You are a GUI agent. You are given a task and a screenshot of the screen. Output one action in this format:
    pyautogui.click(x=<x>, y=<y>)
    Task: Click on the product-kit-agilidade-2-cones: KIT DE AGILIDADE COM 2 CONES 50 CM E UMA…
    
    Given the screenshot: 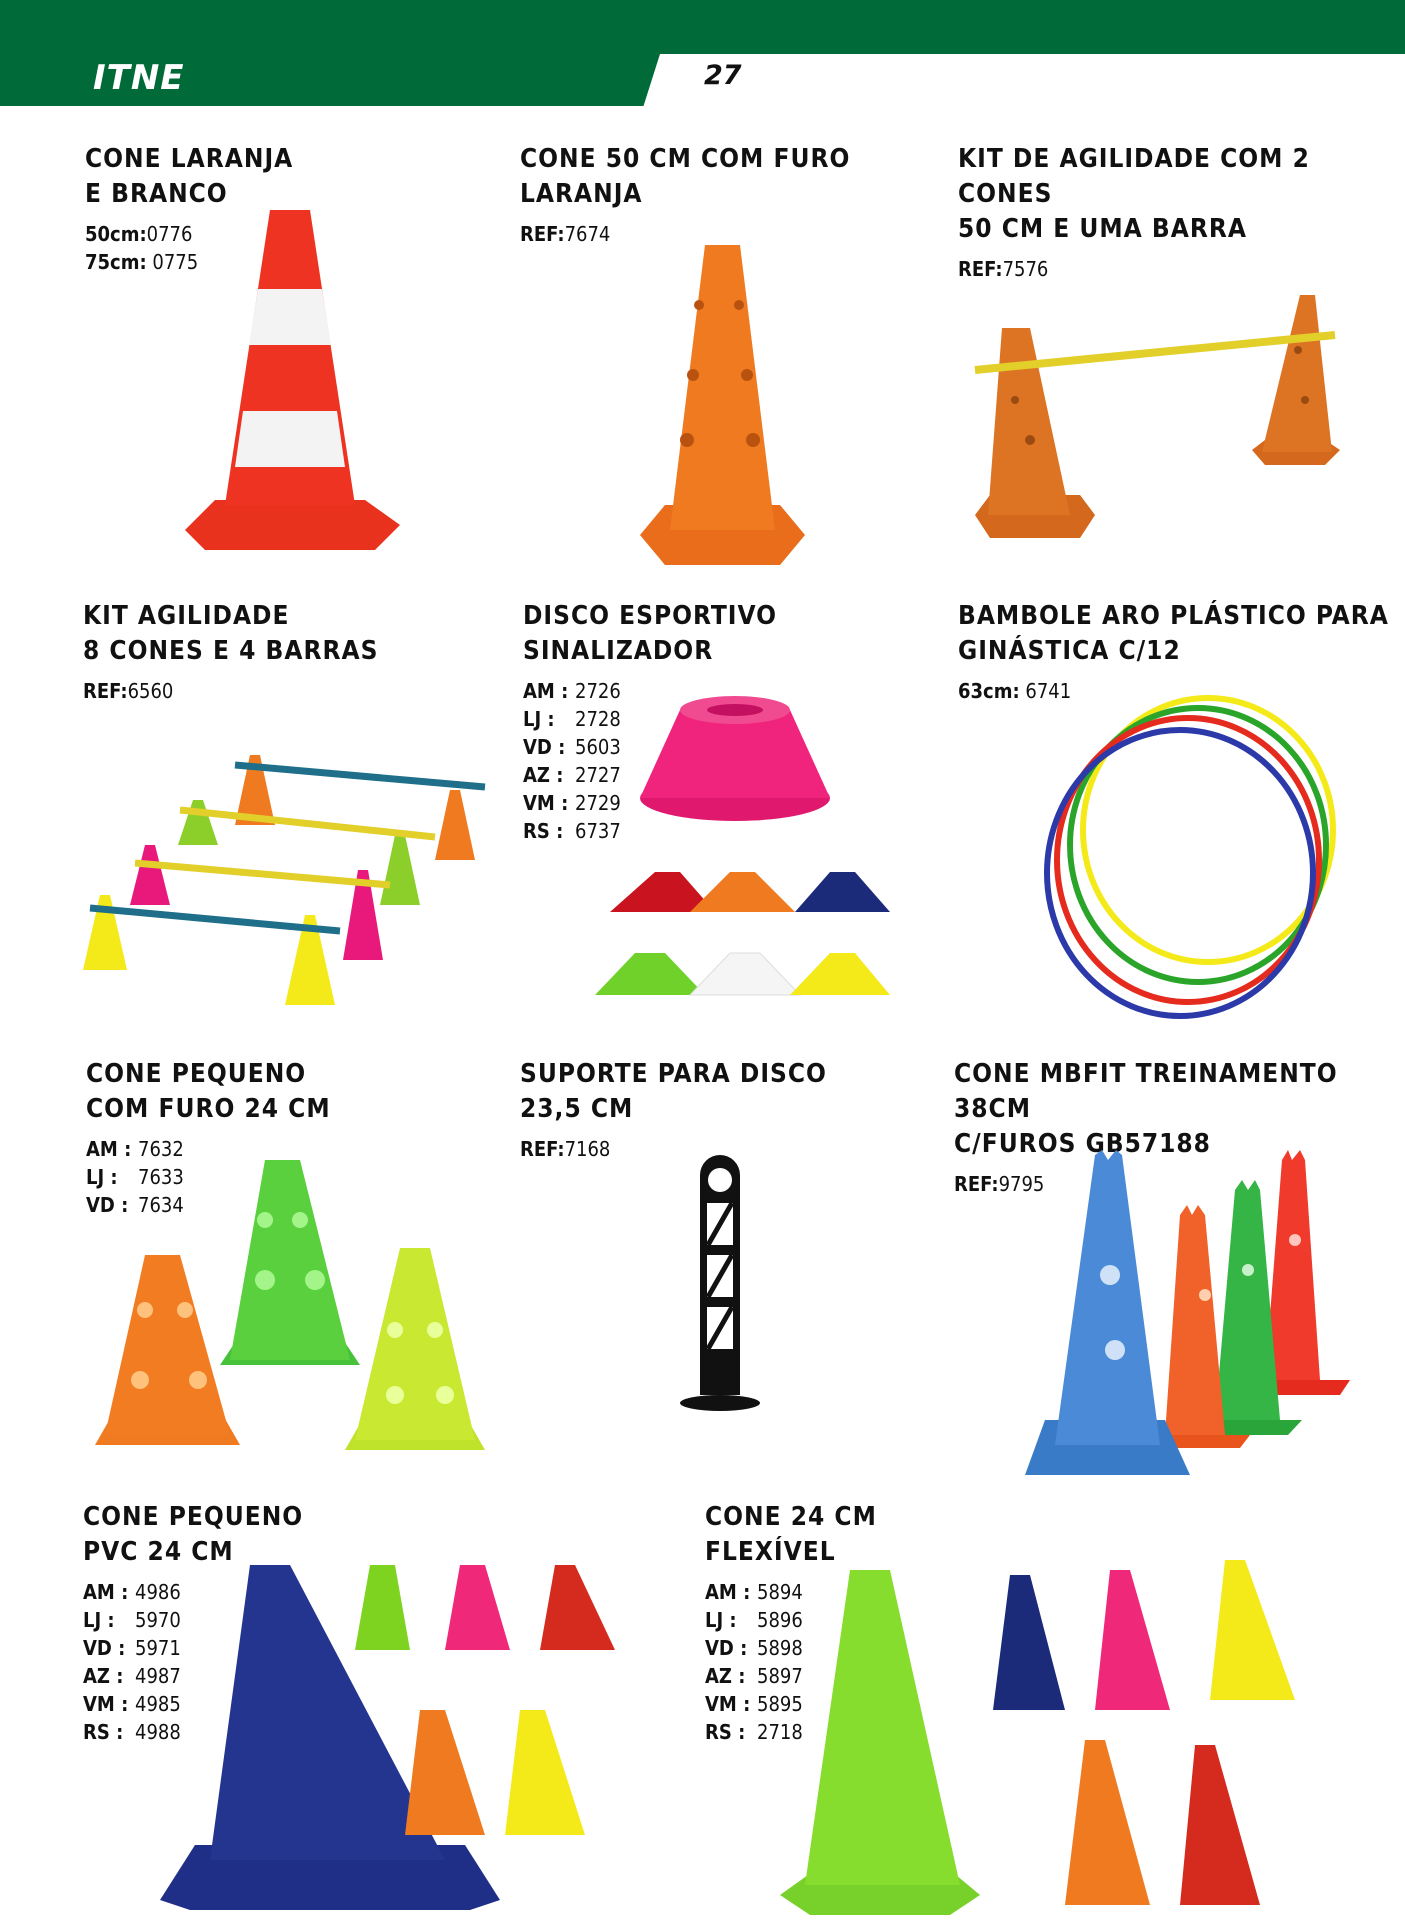 What is the action you would take?
    pyautogui.click(x=1181, y=212)
    